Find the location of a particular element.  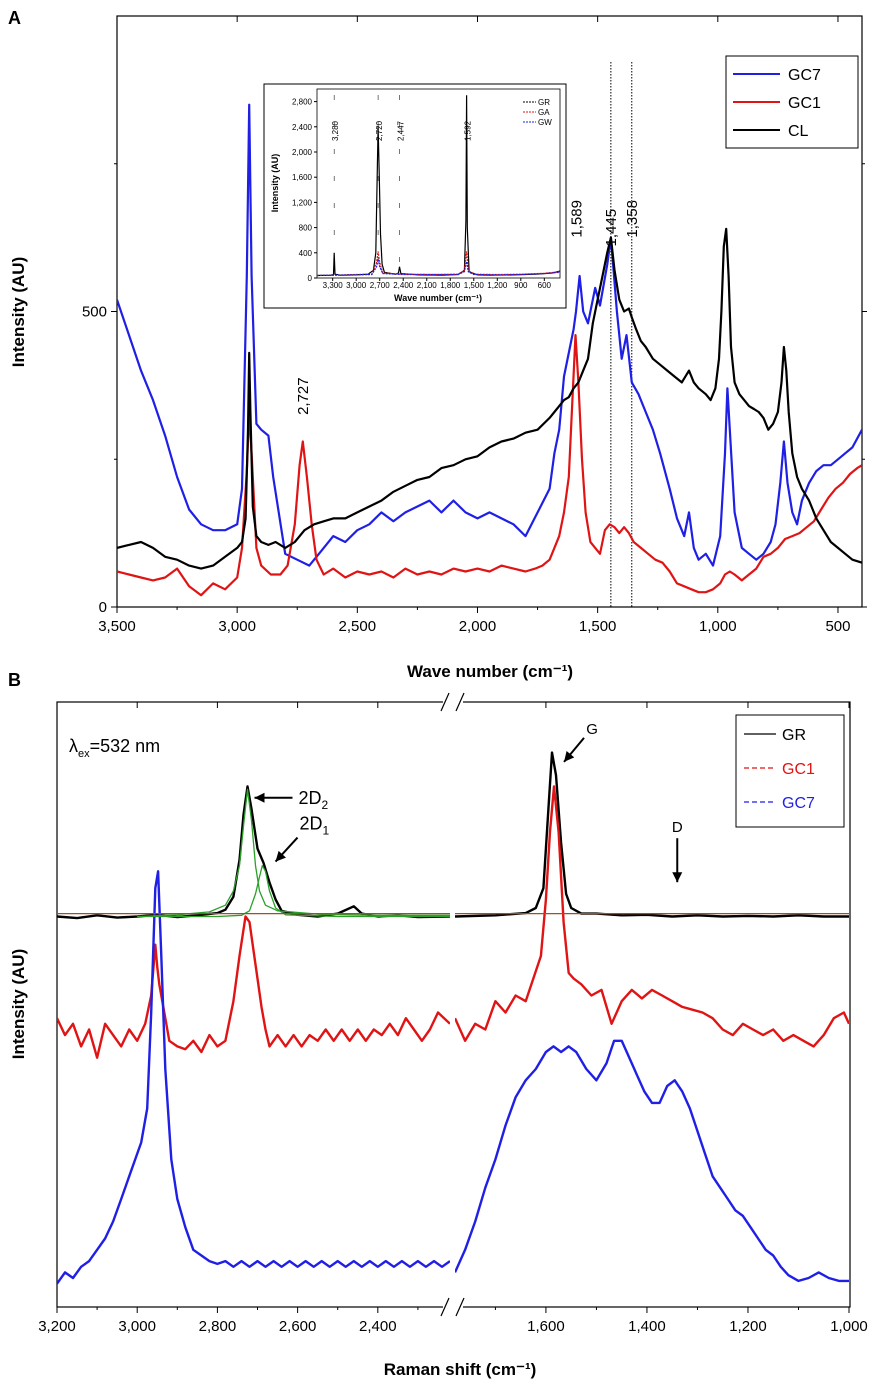

annotation-2d1-main: 2D is located at coordinates (311, 824).